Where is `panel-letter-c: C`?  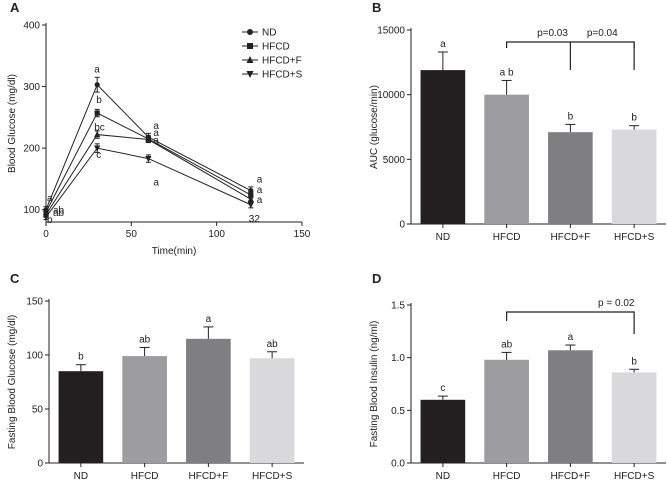 panel-letter-c: C is located at coordinates (15, 278).